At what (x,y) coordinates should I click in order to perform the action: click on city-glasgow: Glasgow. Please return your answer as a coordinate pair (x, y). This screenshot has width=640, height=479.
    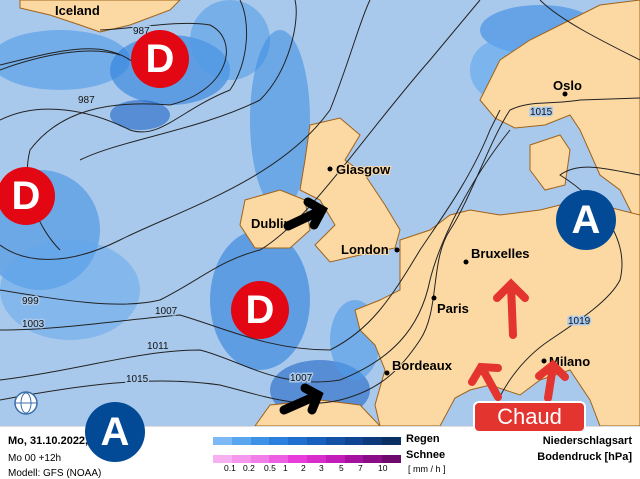
    Looking at the image, I should click on (363, 169).